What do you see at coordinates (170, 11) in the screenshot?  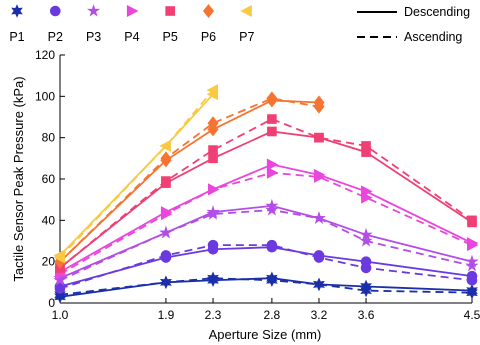 I see `legend-marker-p5` at bounding box center [170, 11].